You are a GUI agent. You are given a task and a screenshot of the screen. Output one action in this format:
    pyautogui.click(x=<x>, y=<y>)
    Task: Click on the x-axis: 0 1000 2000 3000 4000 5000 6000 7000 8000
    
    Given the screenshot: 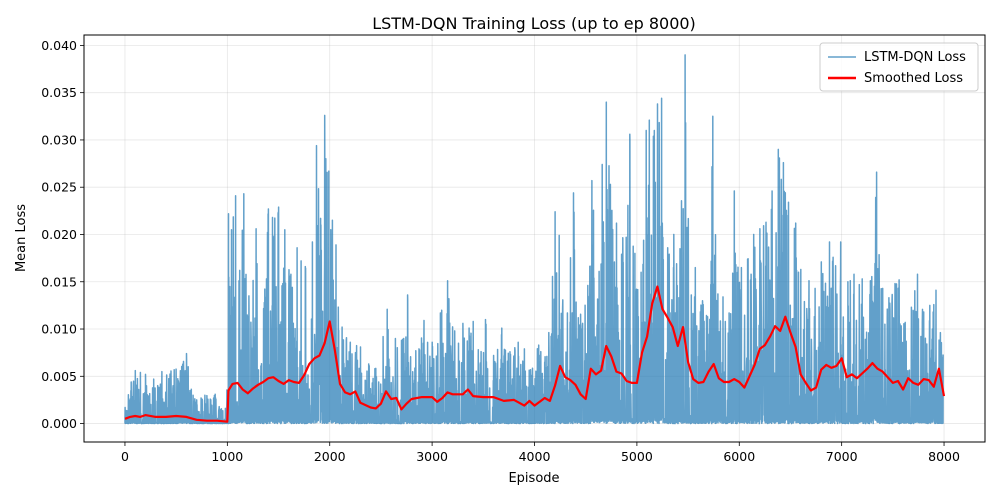 What is the action you would take?
    pyautogui.click(x=540, y=453)
    